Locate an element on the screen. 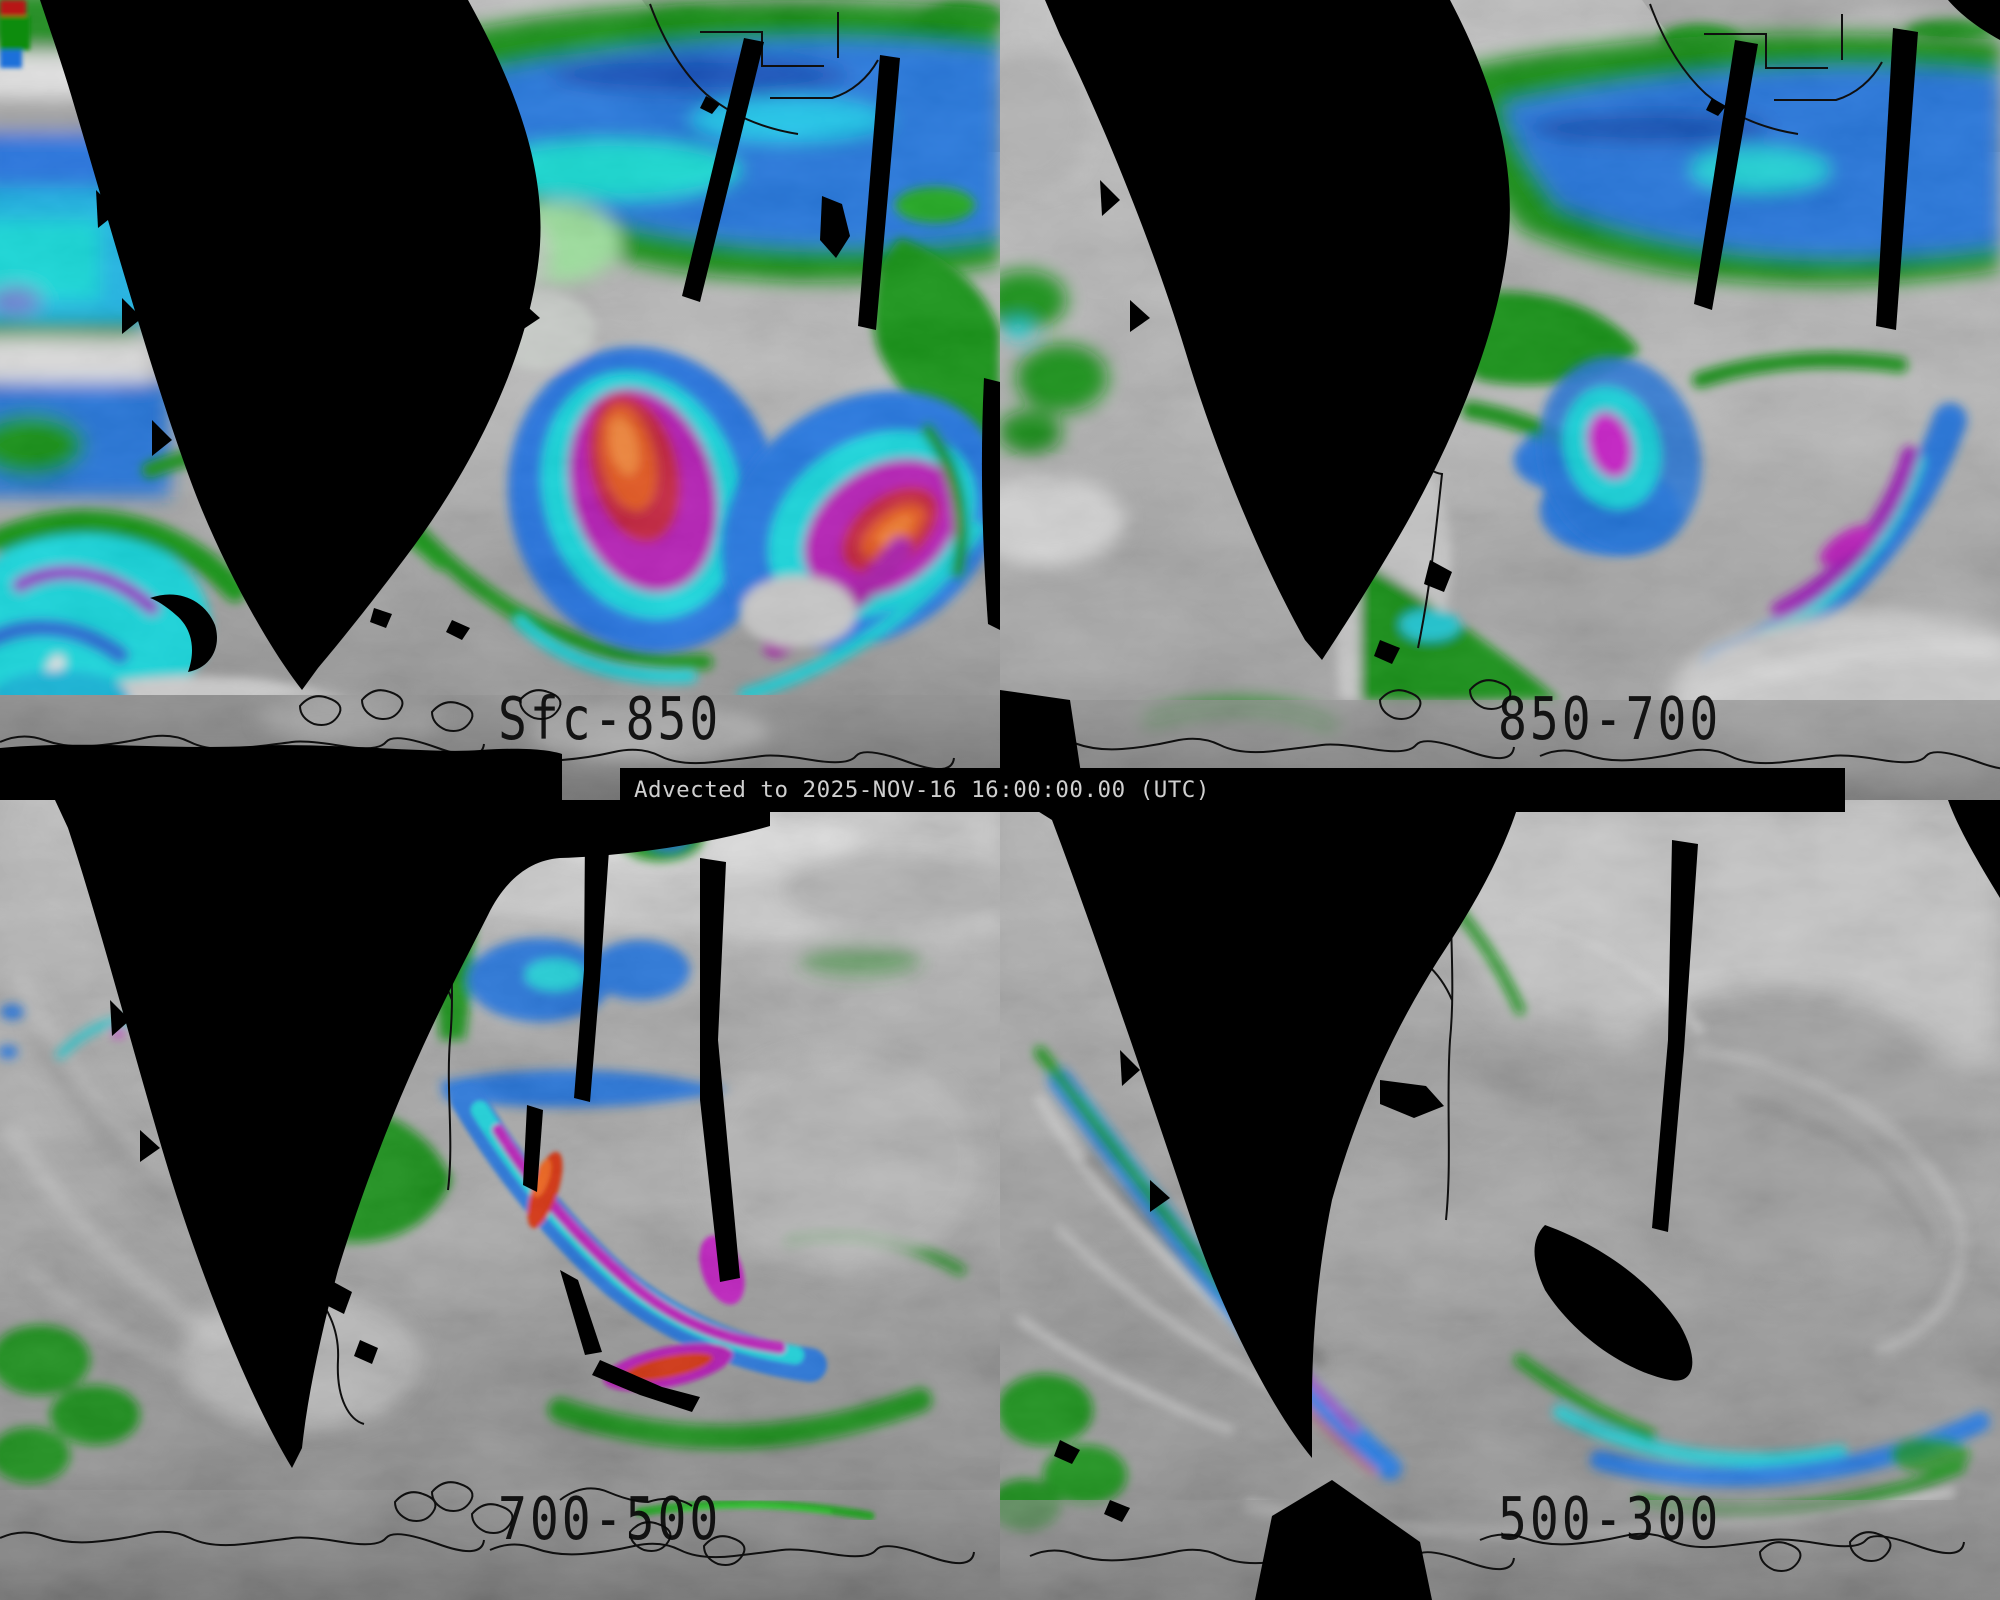 Image resolution: width=2000 pixels, height=1600 pixels. panel-label-sfc-850: Sfc-850 is located at coordinates (610, 719).